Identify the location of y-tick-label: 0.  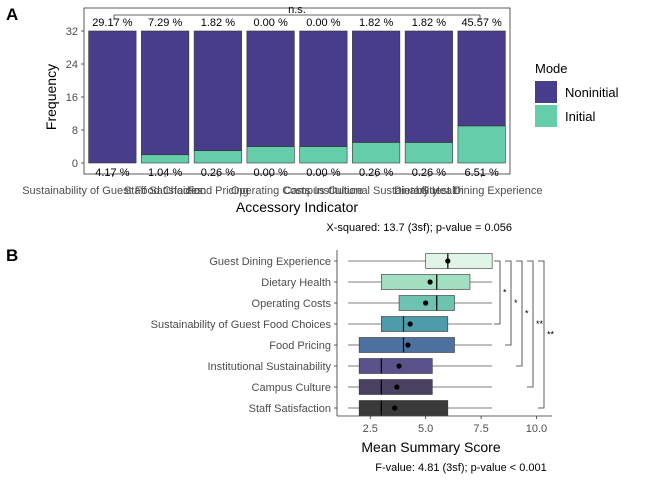
(75, 164).